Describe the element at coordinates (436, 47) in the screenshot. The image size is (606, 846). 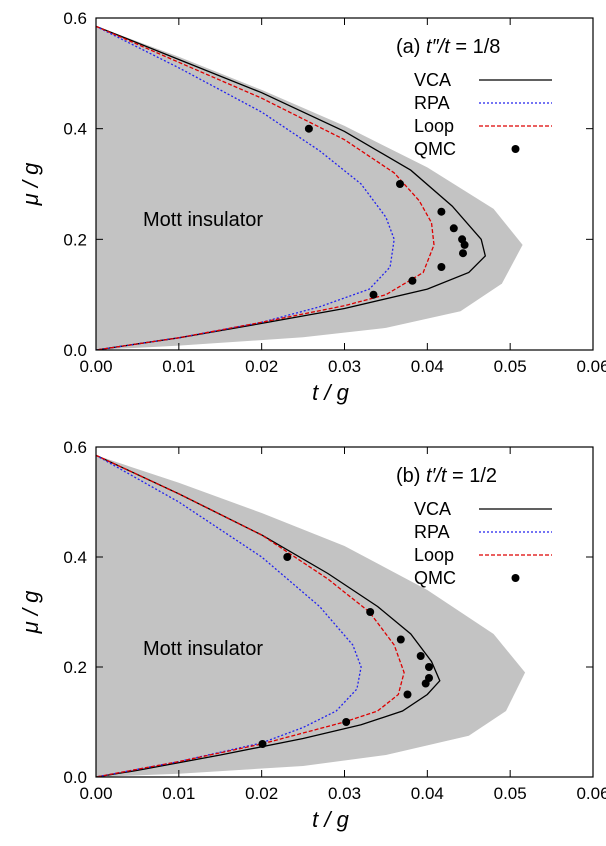
I see `panel-title-param-prefix: t″/` at that location.